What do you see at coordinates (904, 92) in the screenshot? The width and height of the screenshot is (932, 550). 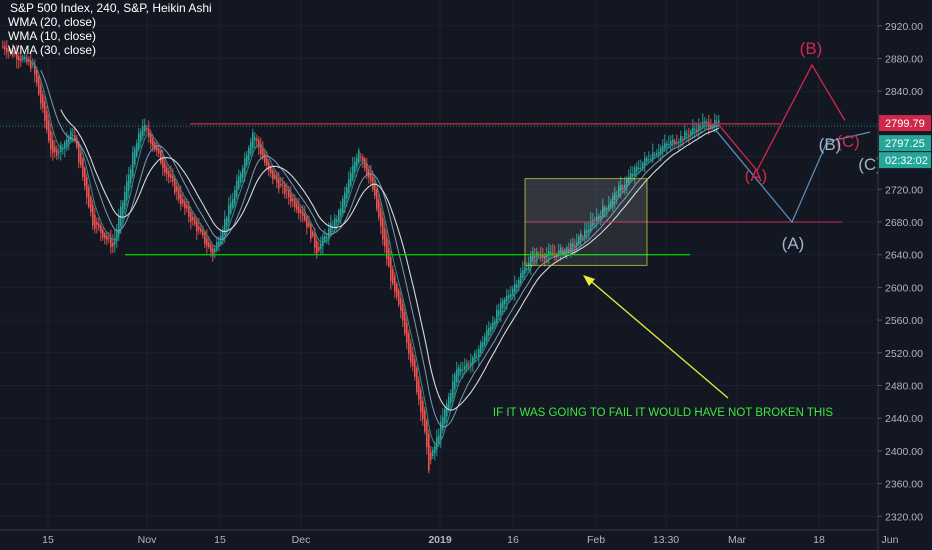 I see `y-tick-label: 2840.00` at bounding box center [904, 92].